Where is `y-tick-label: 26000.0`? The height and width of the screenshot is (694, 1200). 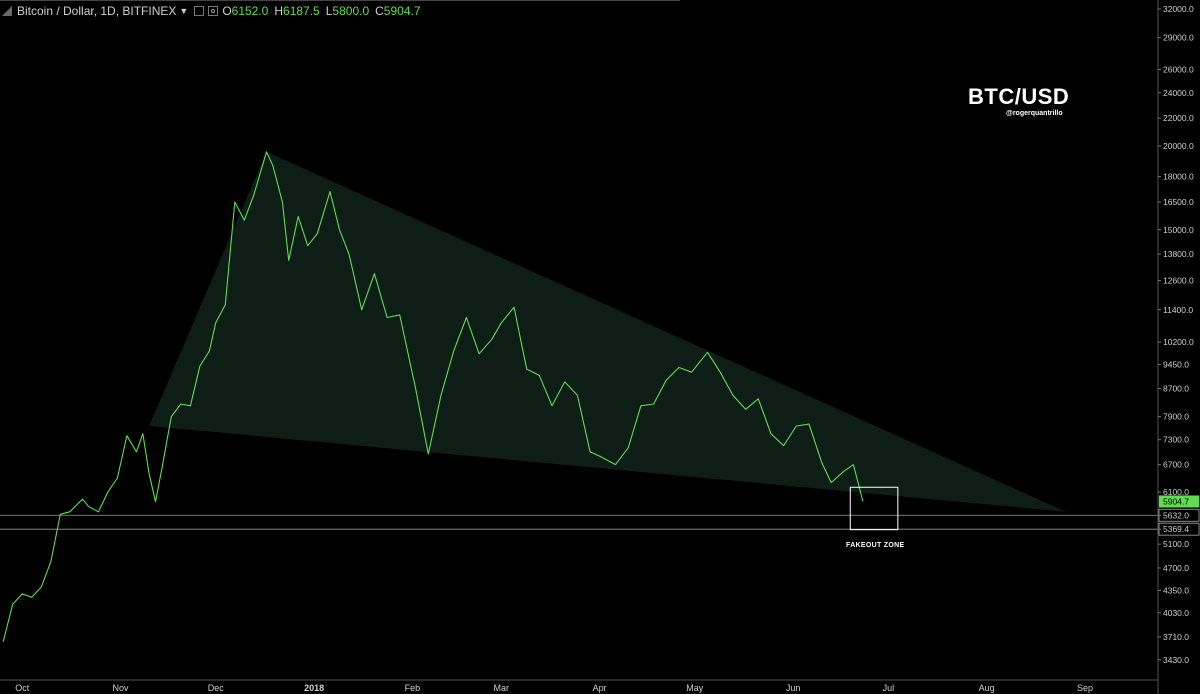
y-tick-label: 26000.0 is located at coordinates (1178, 69).